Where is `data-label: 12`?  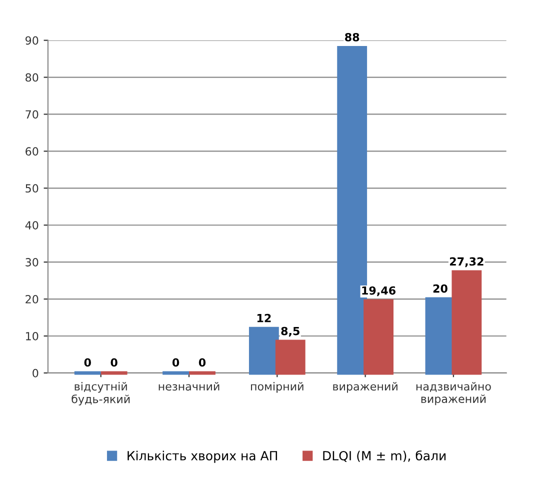
data-label: 12 is located at coordinates (264, 318).